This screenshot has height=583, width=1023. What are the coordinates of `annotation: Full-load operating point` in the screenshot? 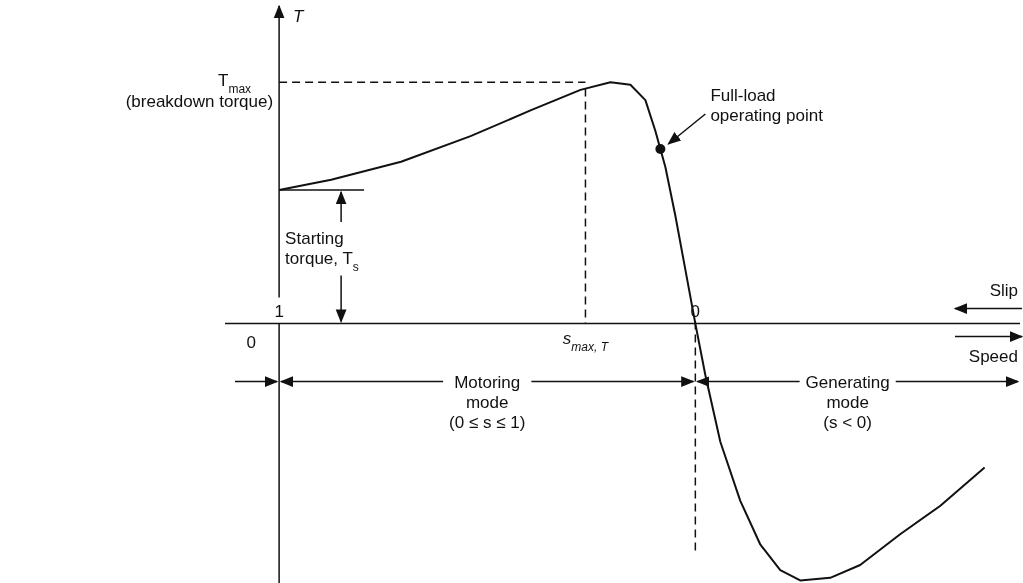 It's located at (767, 105).